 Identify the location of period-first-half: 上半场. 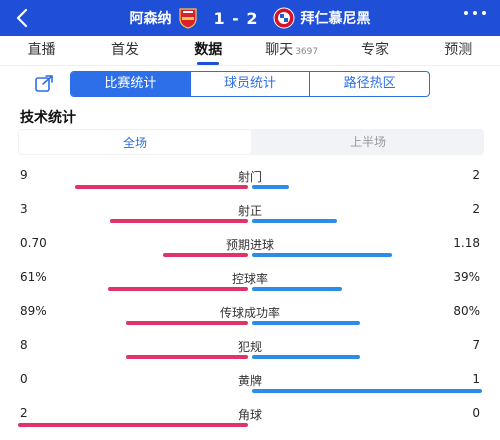
(367, 142).